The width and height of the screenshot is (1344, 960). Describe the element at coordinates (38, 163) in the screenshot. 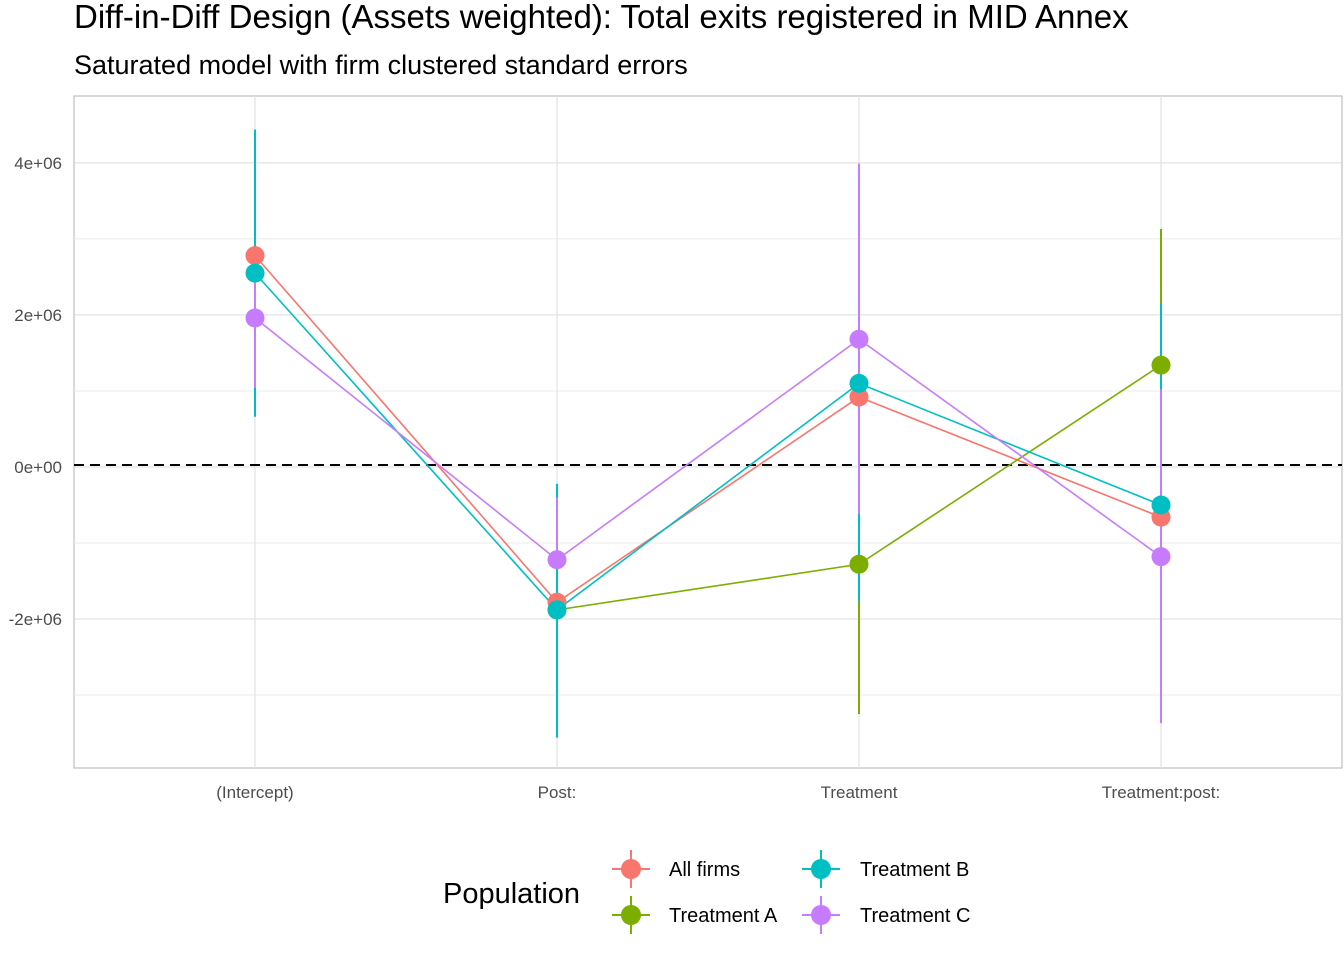

I see `y-tick-label: 4e+06` at that location.